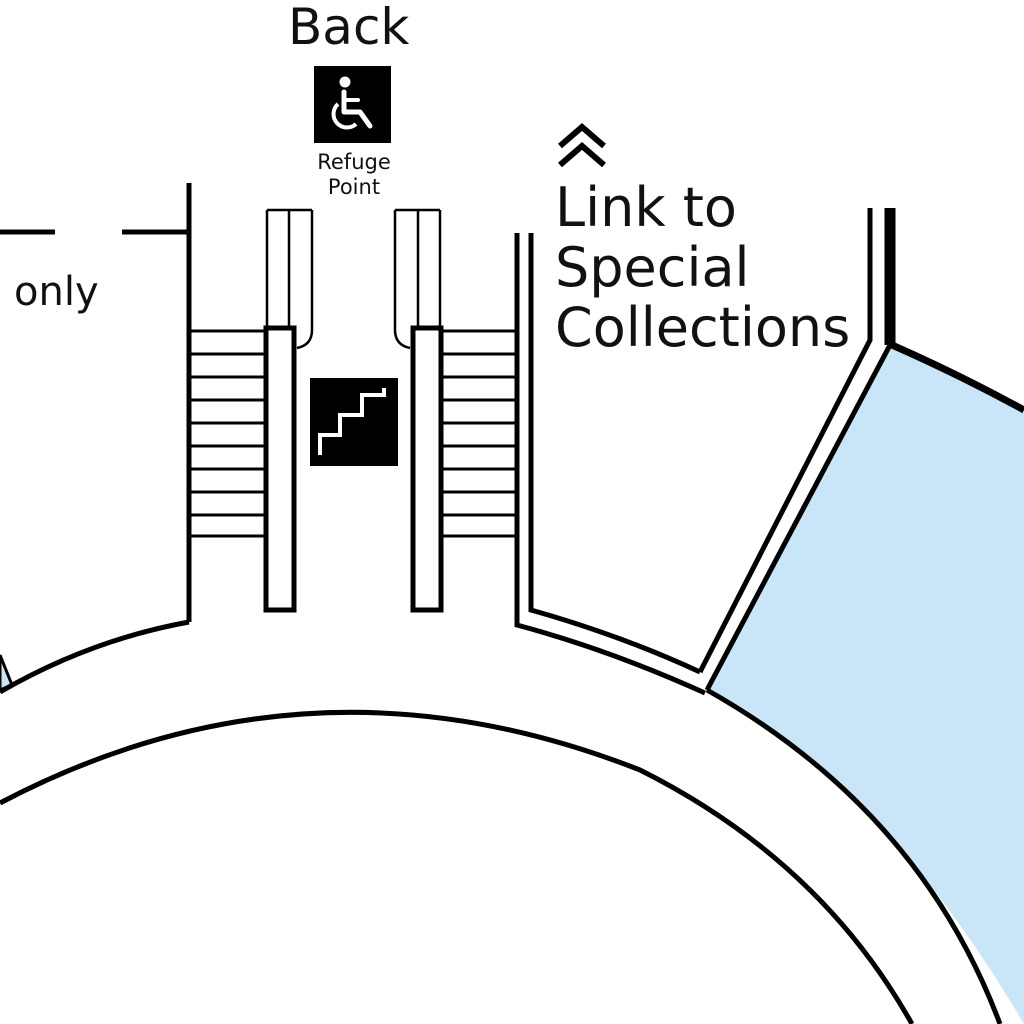  What do you see at coordinates (354, 187) in the screenshot?
I see `refuge-label-line2: Point` at bounding box center [354, 187].